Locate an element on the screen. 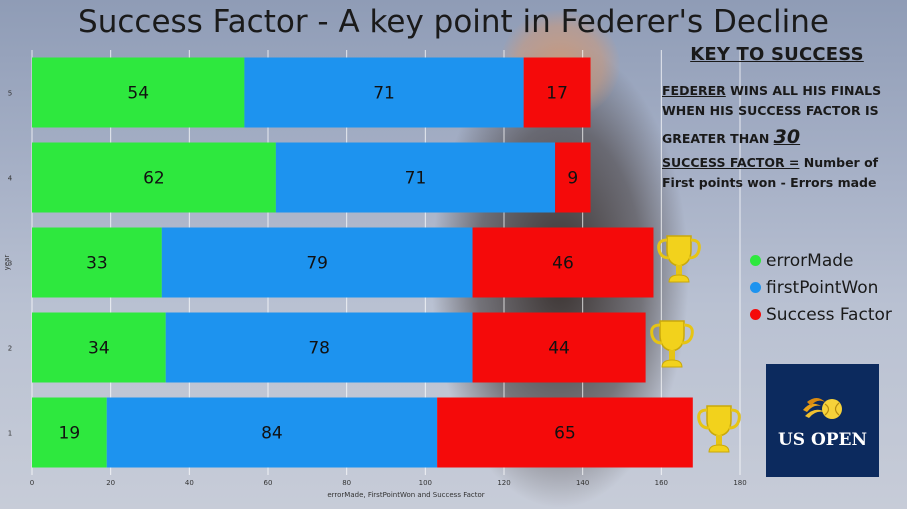  key-panel-heading: KEY TO SUCCESS is located at coordinates (777, 54).